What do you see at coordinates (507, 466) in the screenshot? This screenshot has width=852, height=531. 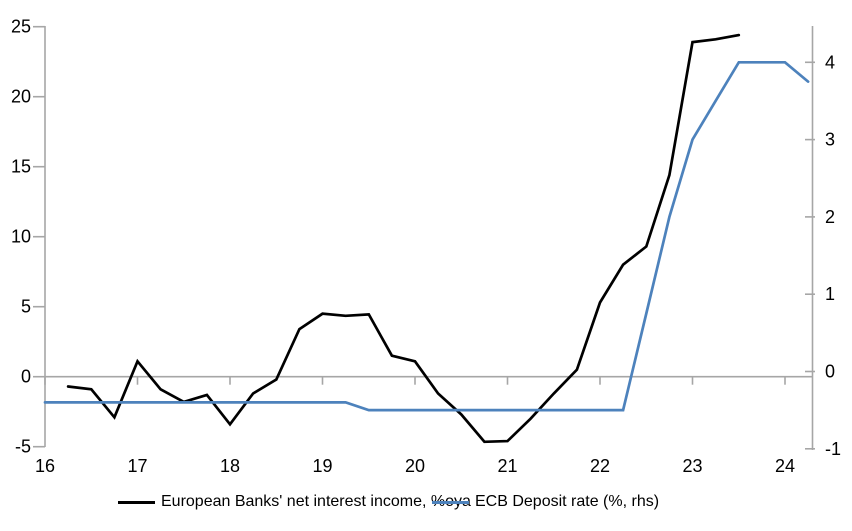 I see `x-axis-tick-label: 21` at bounding box center [507, 466].